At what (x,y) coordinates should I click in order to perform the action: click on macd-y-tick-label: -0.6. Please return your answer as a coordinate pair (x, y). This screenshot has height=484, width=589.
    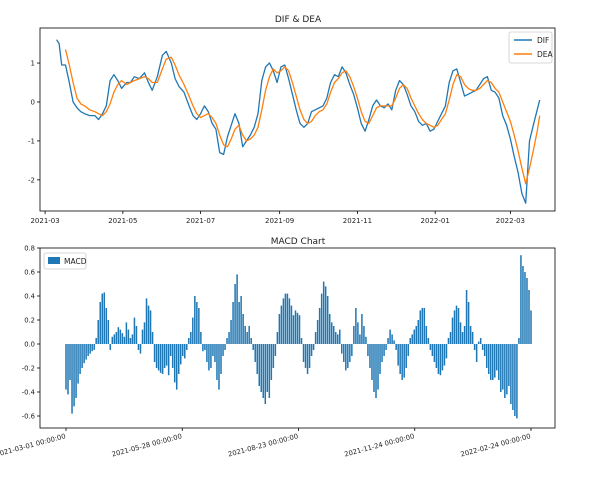
    Looking at the image, I should click on (28, 417).